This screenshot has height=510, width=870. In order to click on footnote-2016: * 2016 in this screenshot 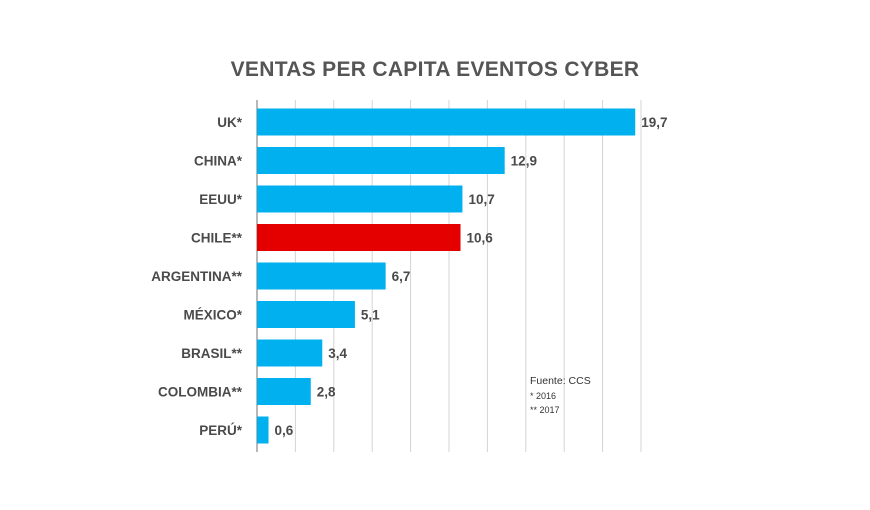, I will do `click(543, 396)`.